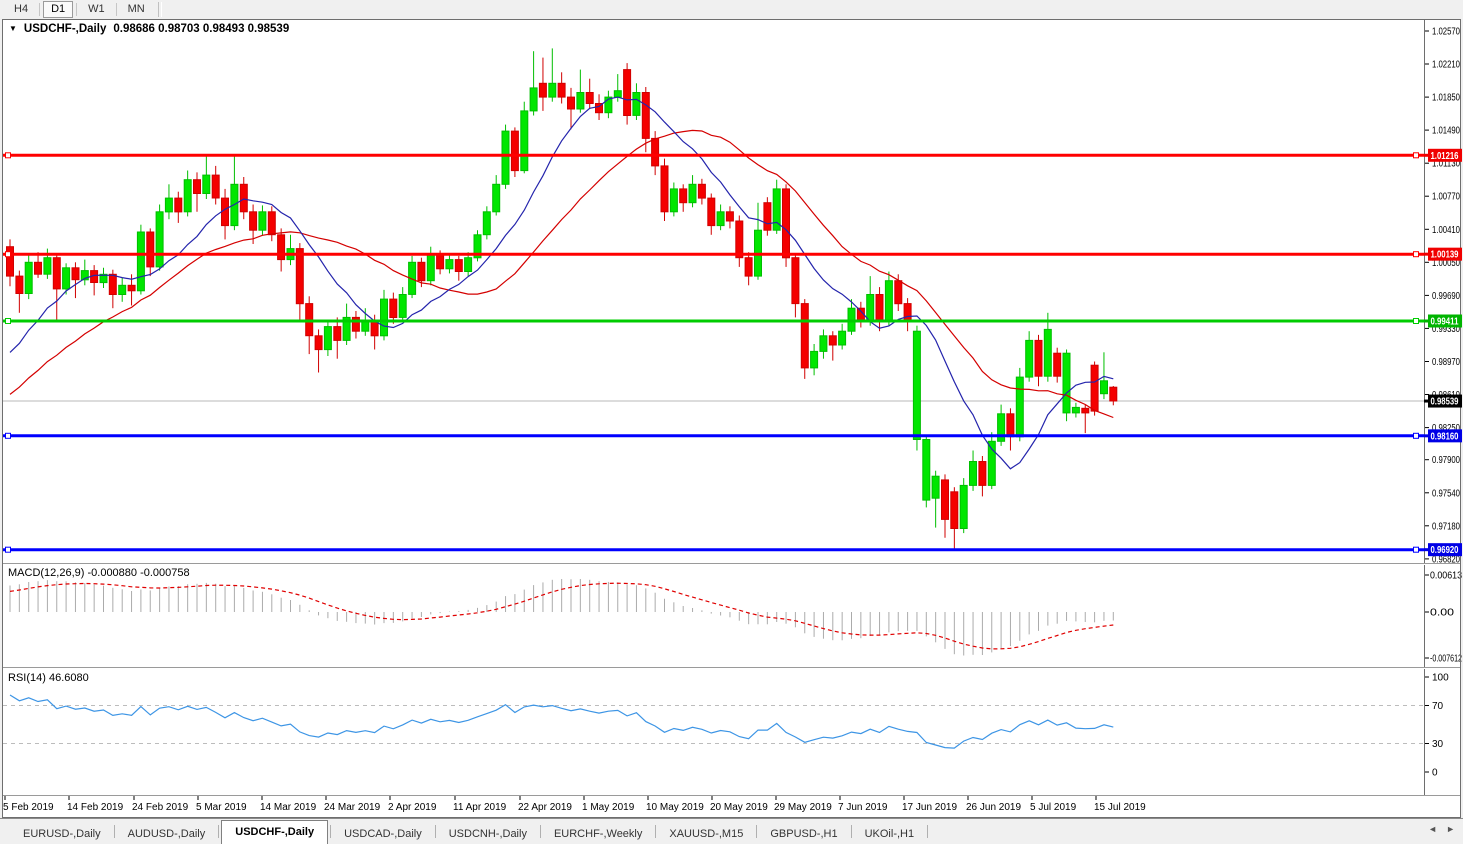 The width and height of the screenshot is (1463, 844). Describe the element at coordinates (21, 9) in the screenshot. I see `timeframe-button-h4: H4` at that location.